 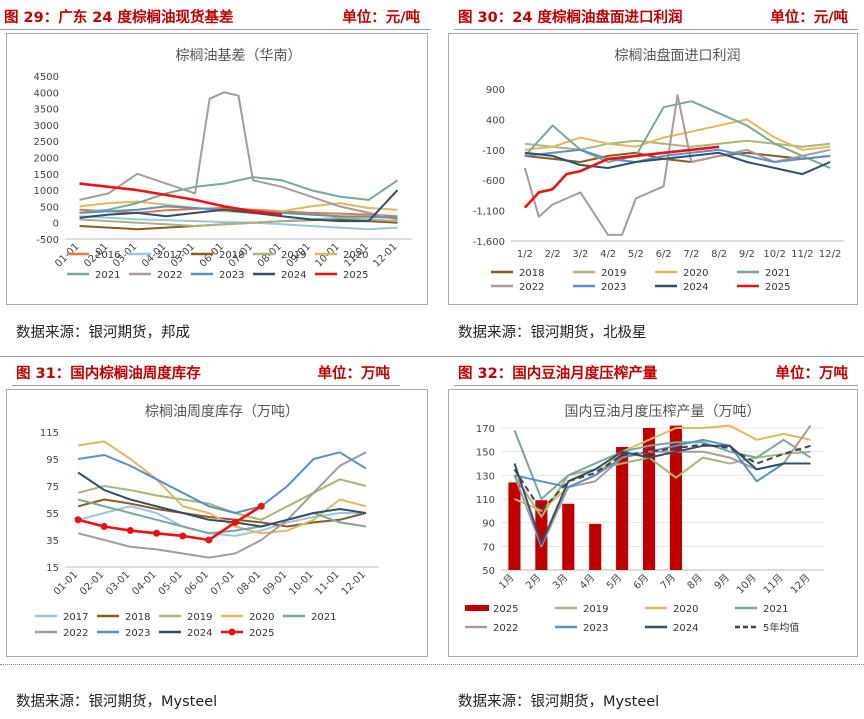 I want to click on y-tick-label: 115, so click(x=49, y=433).